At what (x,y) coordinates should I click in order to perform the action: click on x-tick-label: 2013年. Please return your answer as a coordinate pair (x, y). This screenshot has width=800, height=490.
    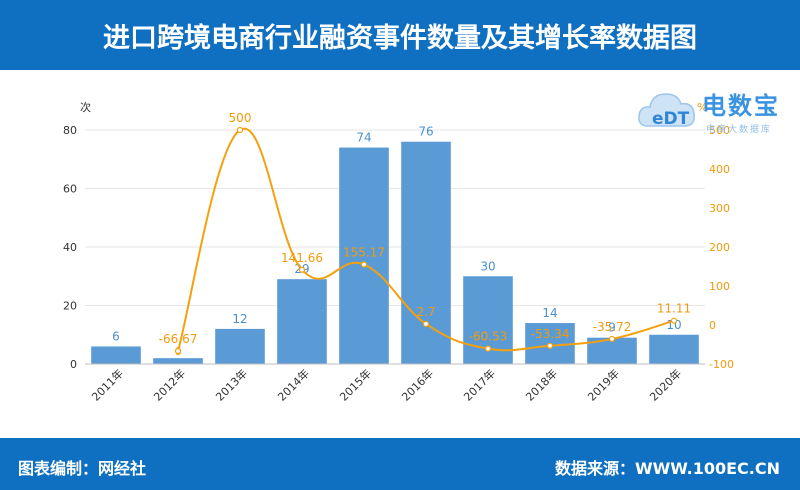
    Looking at the image, I should click on (231, 384).